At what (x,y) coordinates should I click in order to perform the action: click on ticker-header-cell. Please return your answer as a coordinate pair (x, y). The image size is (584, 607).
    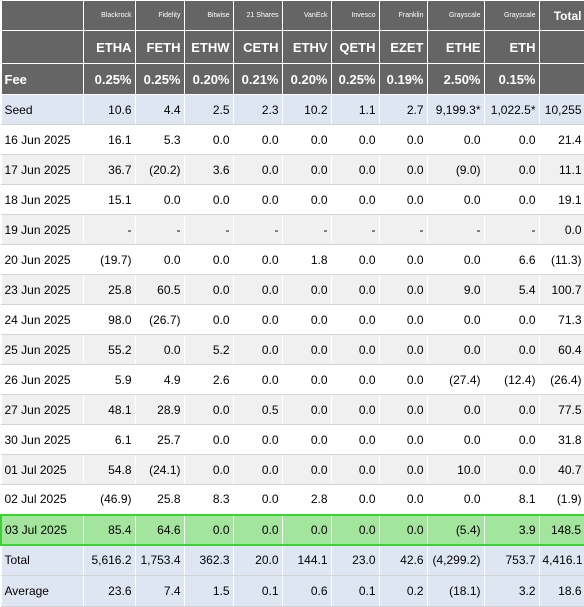
    Looking at the image, I should click on (561, 47).